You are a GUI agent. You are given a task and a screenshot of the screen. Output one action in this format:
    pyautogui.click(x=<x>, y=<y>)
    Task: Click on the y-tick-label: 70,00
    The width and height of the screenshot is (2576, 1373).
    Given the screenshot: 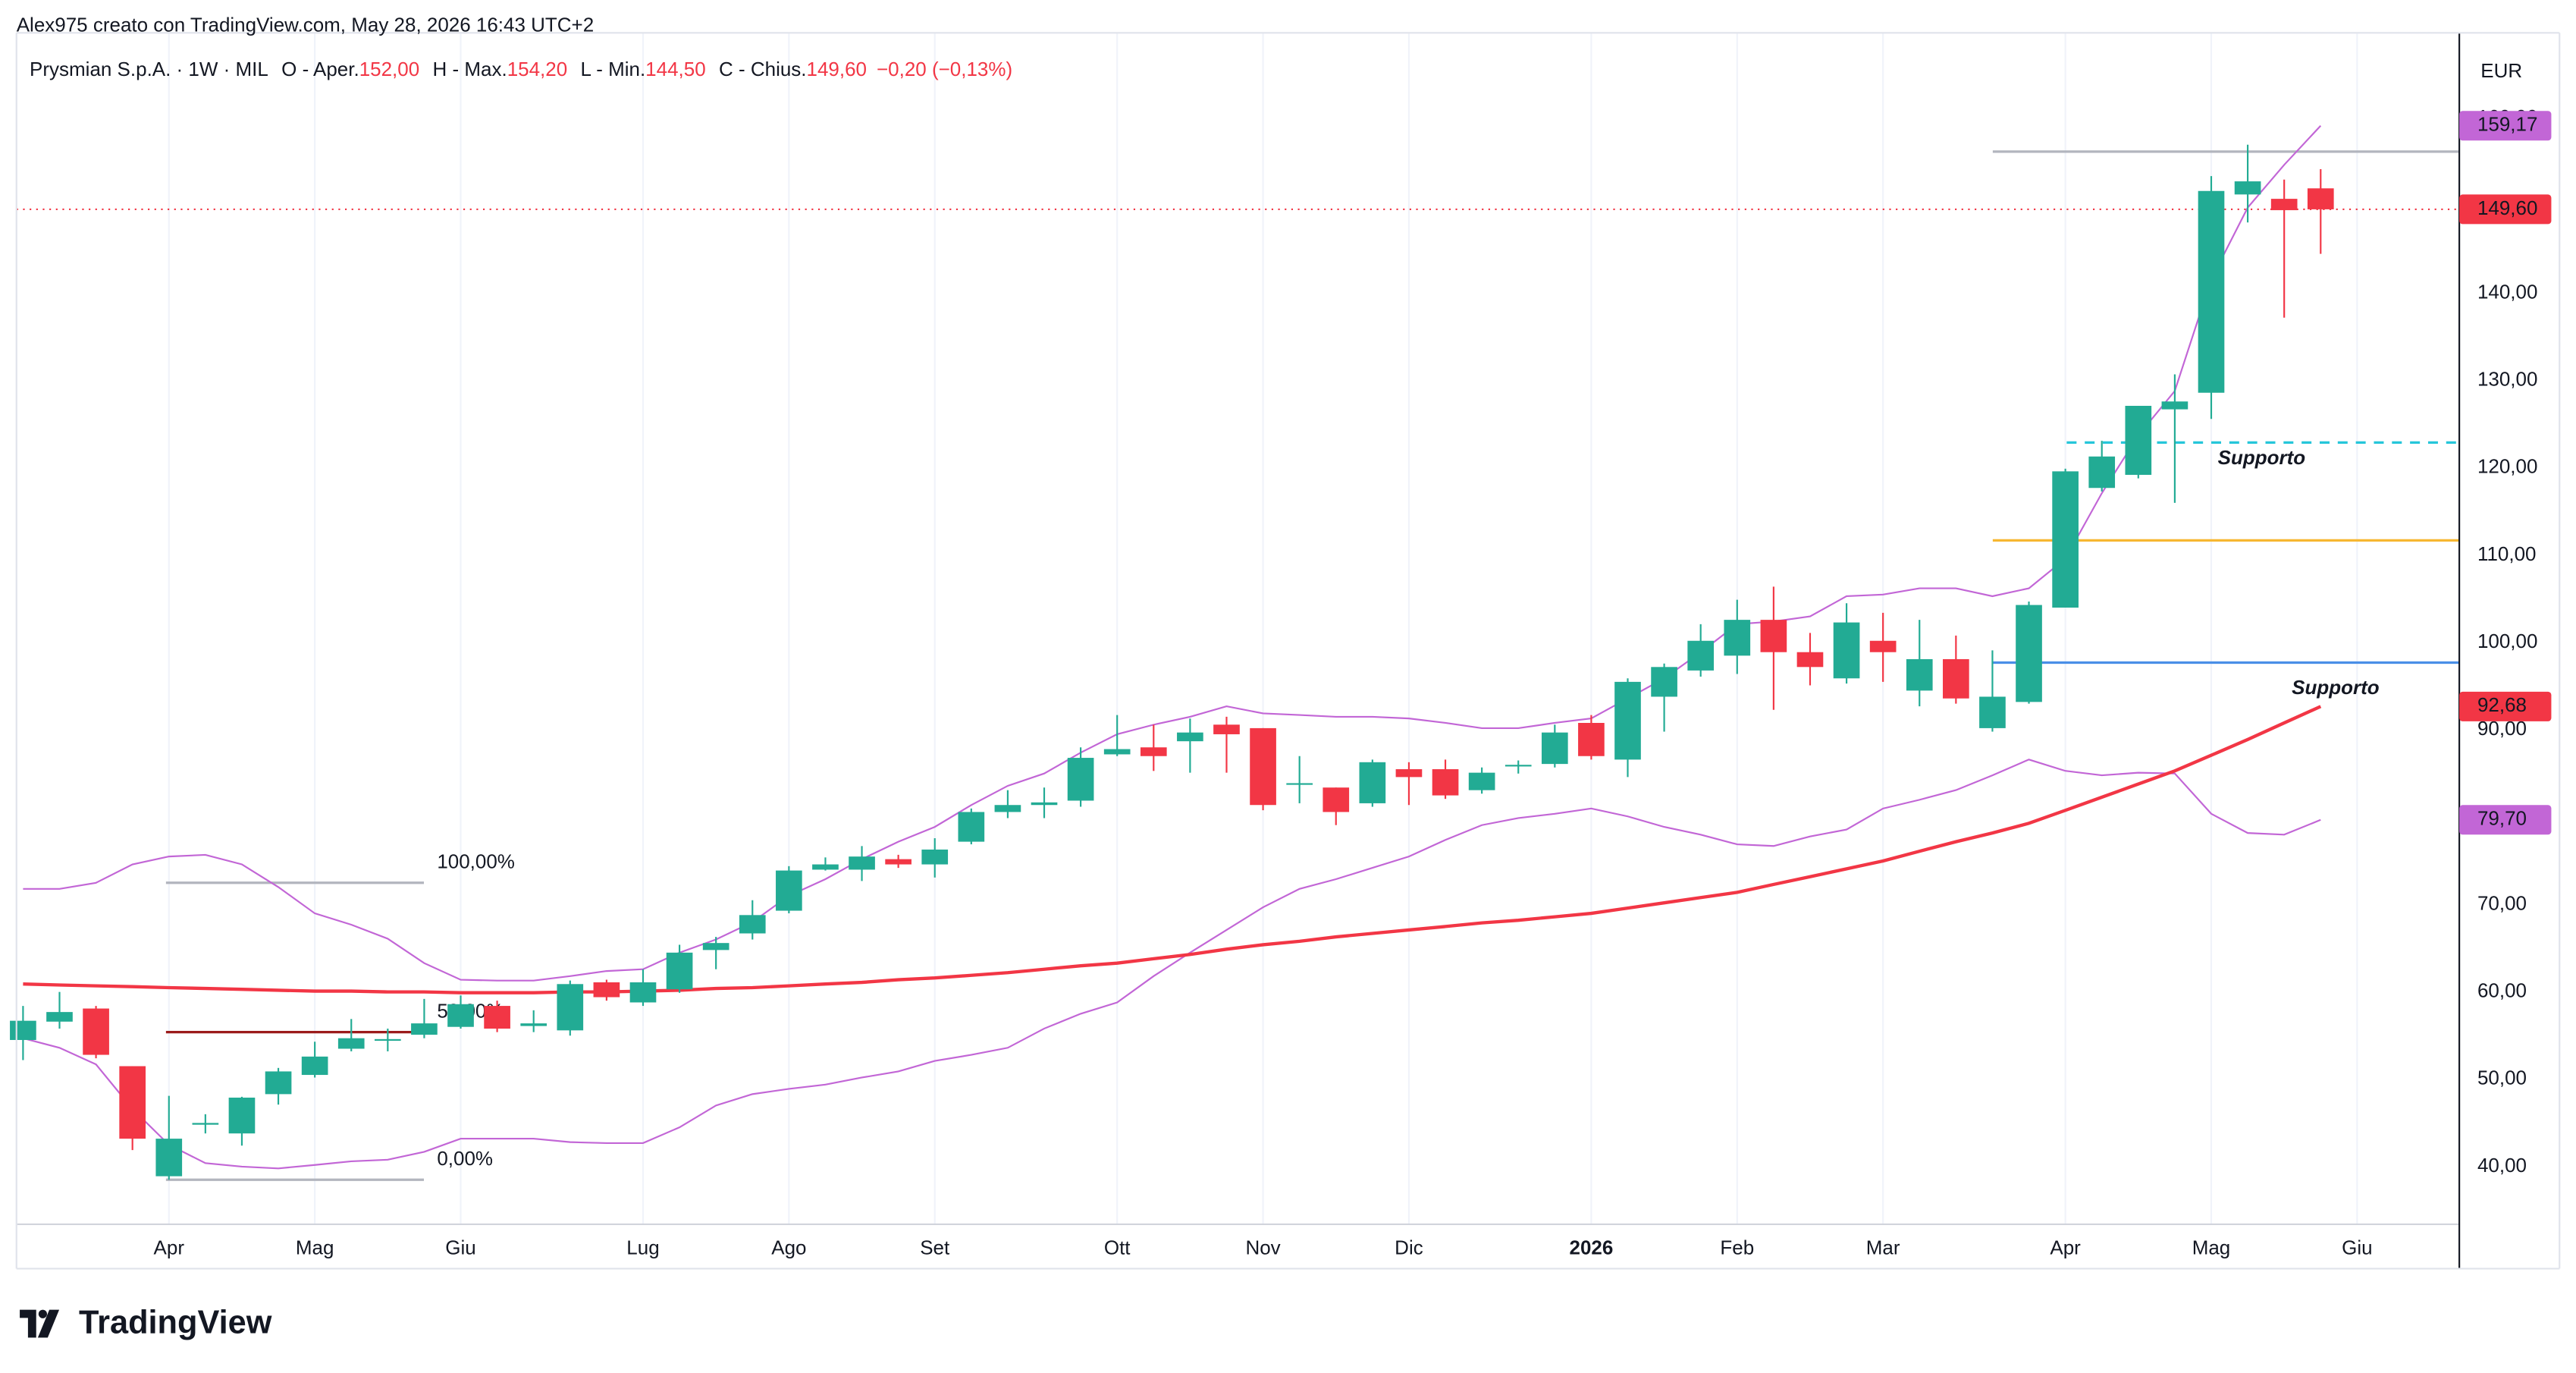 What is the action you would take?
    pyautogui.click(x=2502, y=903)
    